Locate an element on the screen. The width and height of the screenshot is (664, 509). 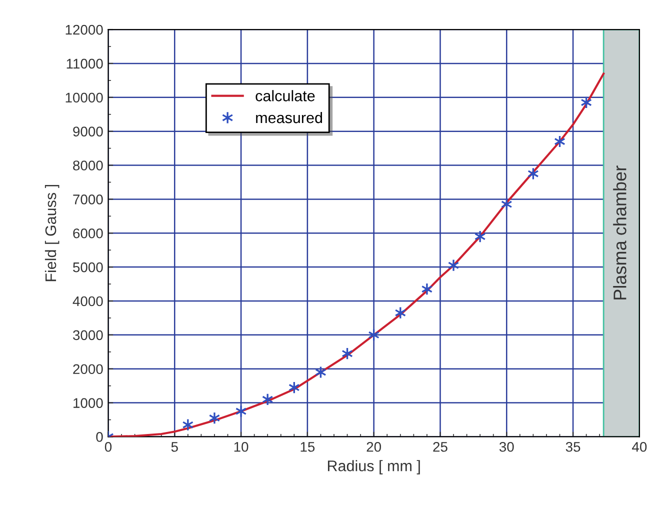
x-tick-label: 15 is located at coordinates (307, 447).